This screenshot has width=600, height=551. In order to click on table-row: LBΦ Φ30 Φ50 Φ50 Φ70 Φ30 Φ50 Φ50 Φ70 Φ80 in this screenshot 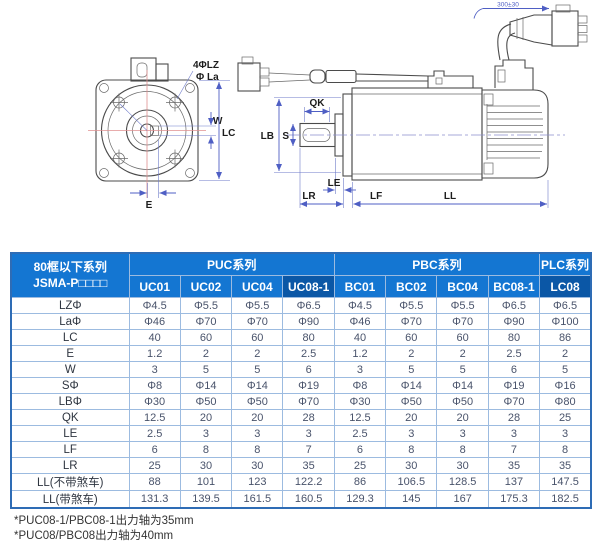, I will do `click(301, 401)`.